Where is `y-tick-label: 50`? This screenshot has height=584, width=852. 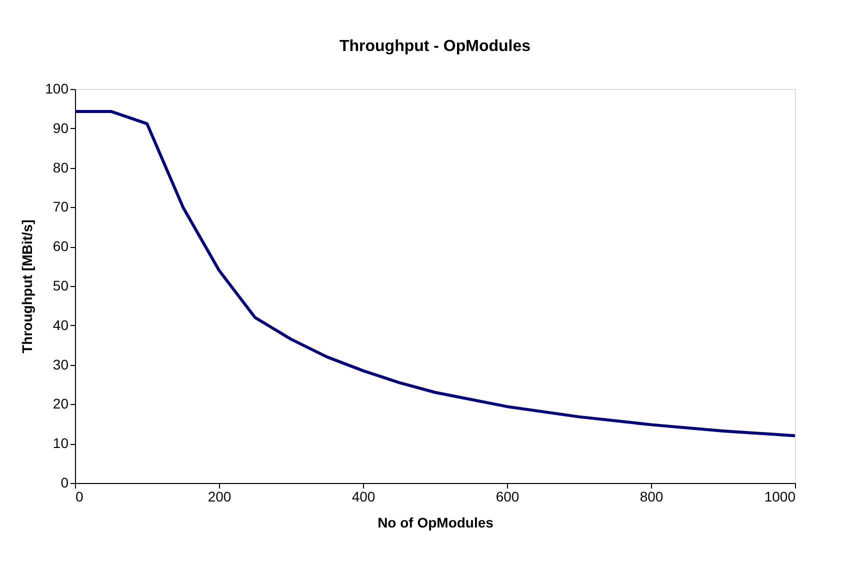 y-tick-label: 50 is located at coordinates (60, 286).